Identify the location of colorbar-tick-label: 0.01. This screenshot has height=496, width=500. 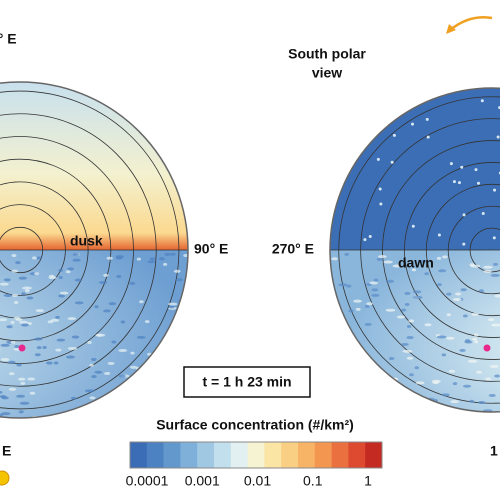
(257, 481).